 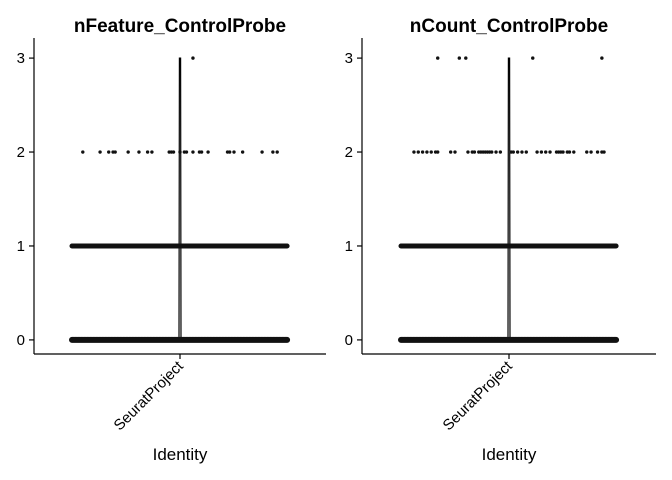 What do you see at coordinates (509, 26) in the screenshot?
I see `panel-title: nCount_ControlProbe` at bounding box center [509, 26].